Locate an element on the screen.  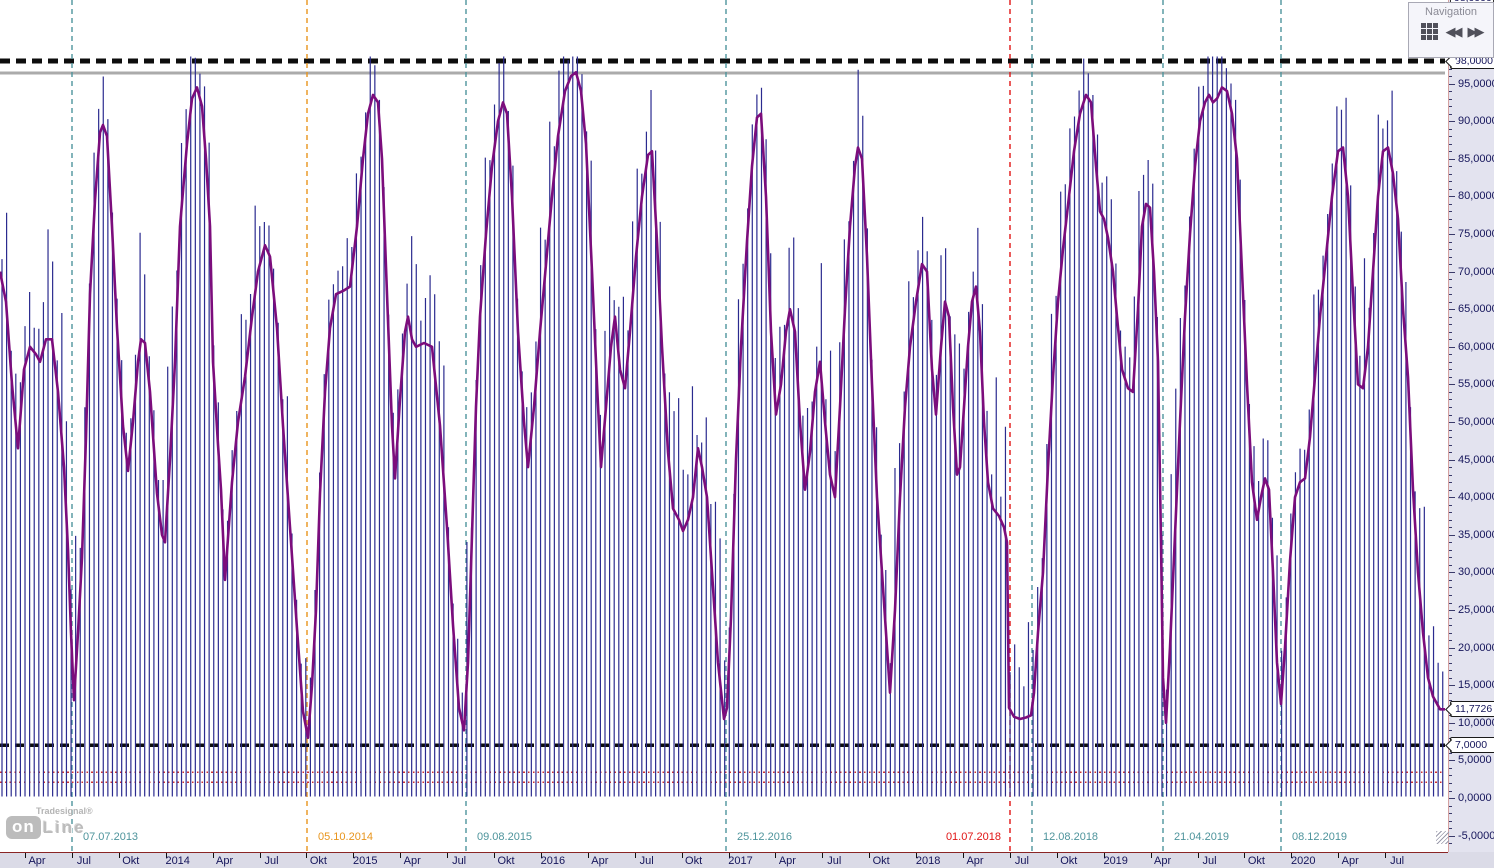
tradesignal-logo: Tradesignal® on Line is located at coordinates (49, 822).